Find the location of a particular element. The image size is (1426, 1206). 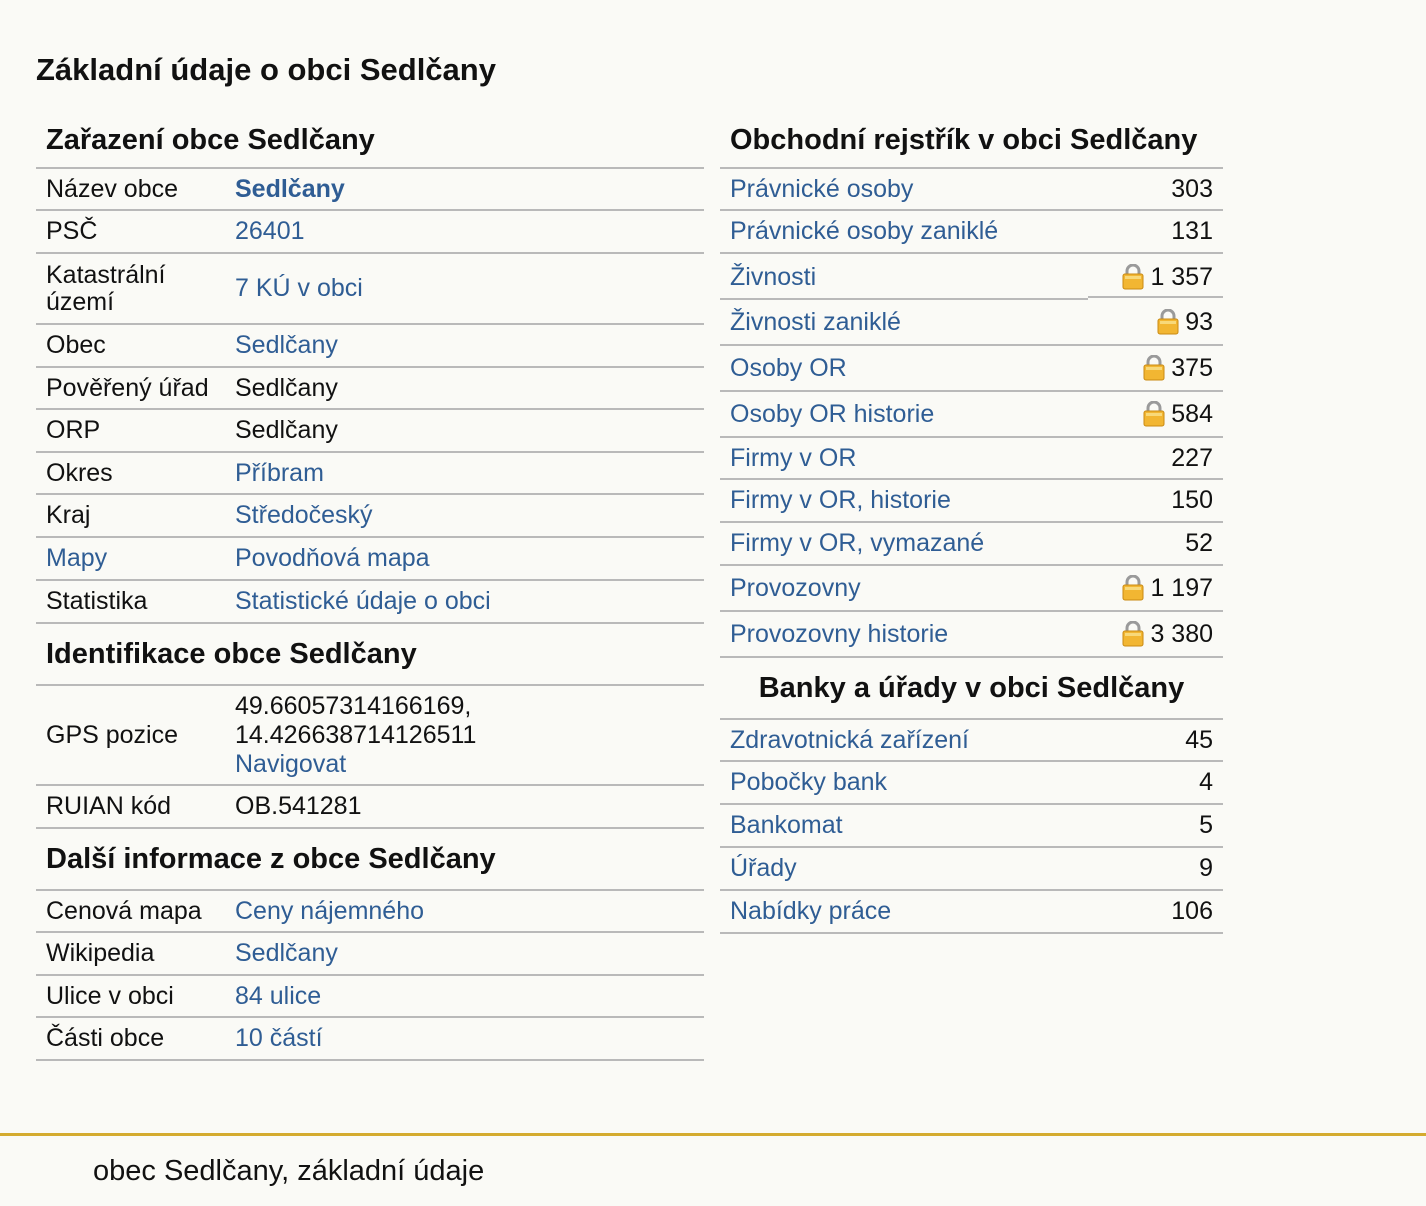

row-firmy-v-or-vymazane: Firmy v OR, vymazané 52 is located at coordinates (971, 544).